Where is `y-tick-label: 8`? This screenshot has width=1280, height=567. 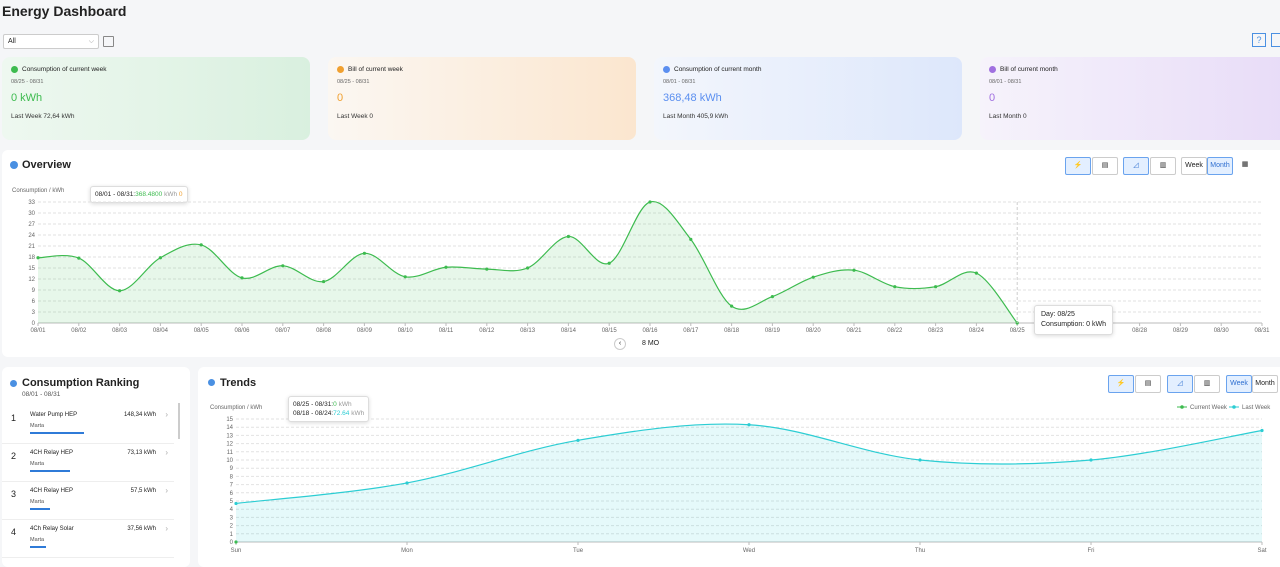
y-tick-label: 8 is located at coordinates (232, 477).